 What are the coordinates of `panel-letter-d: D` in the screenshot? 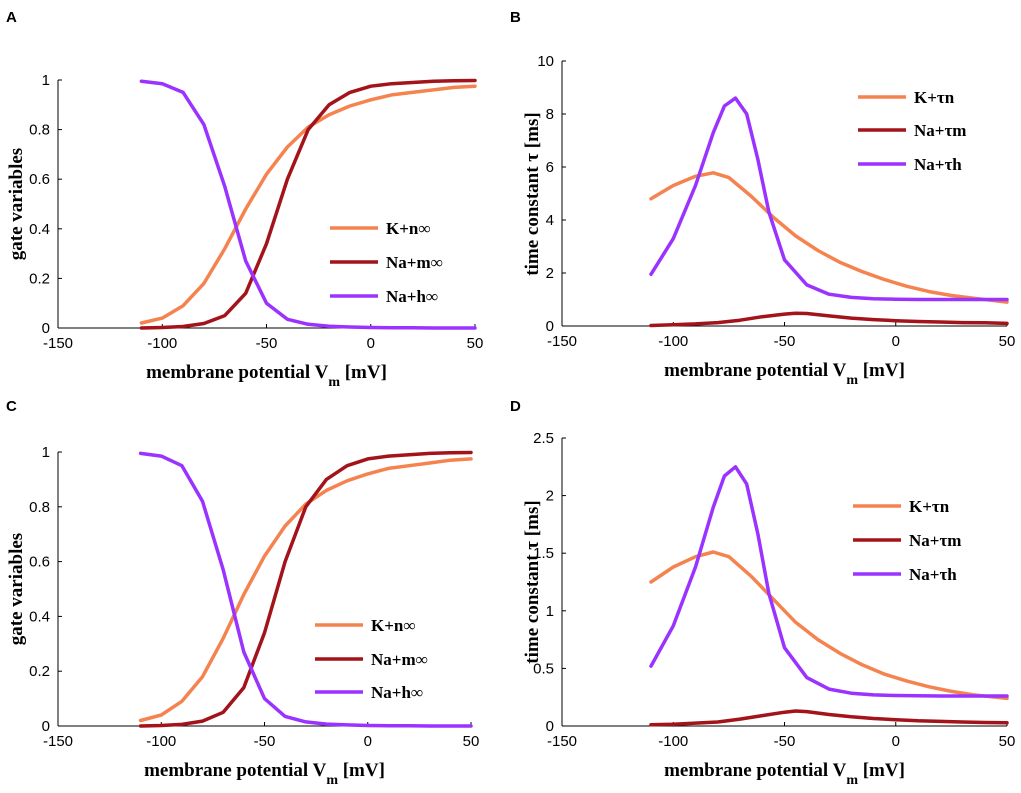 It's located at (515, 406).